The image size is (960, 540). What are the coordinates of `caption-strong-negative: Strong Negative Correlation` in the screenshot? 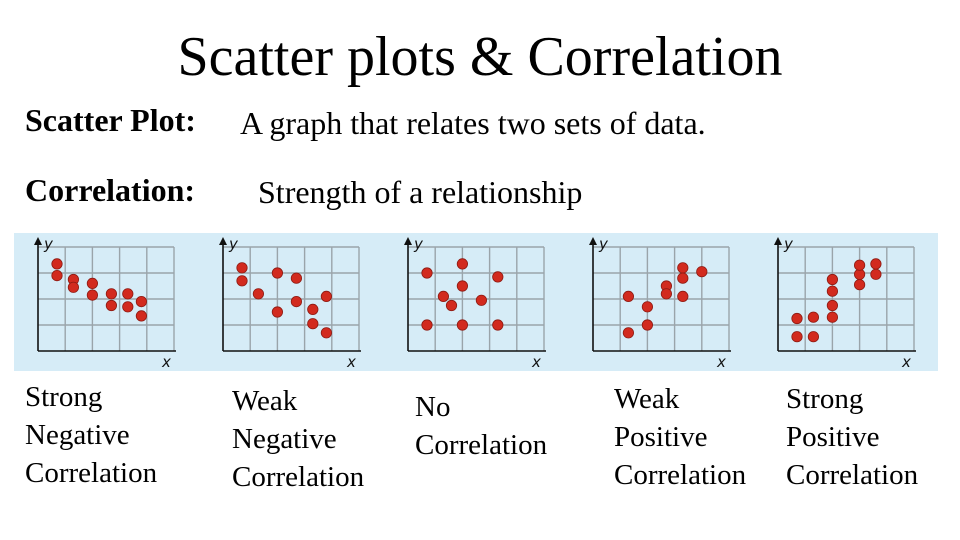 It's located at (91, 435).